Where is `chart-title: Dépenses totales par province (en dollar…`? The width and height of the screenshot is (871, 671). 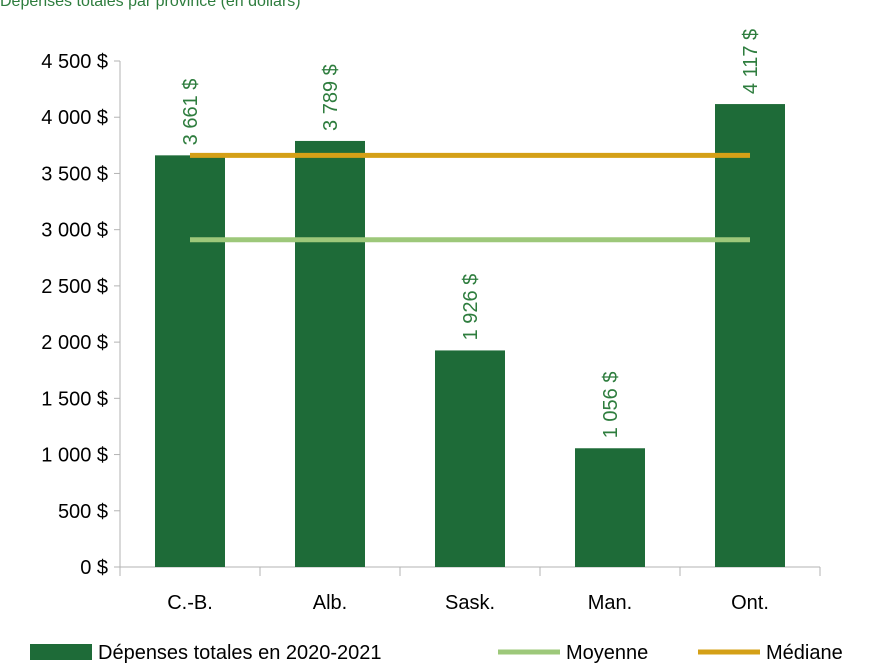
chart-title: Dépenses totales par province (en dollar… is located at coordinates (150, 5).